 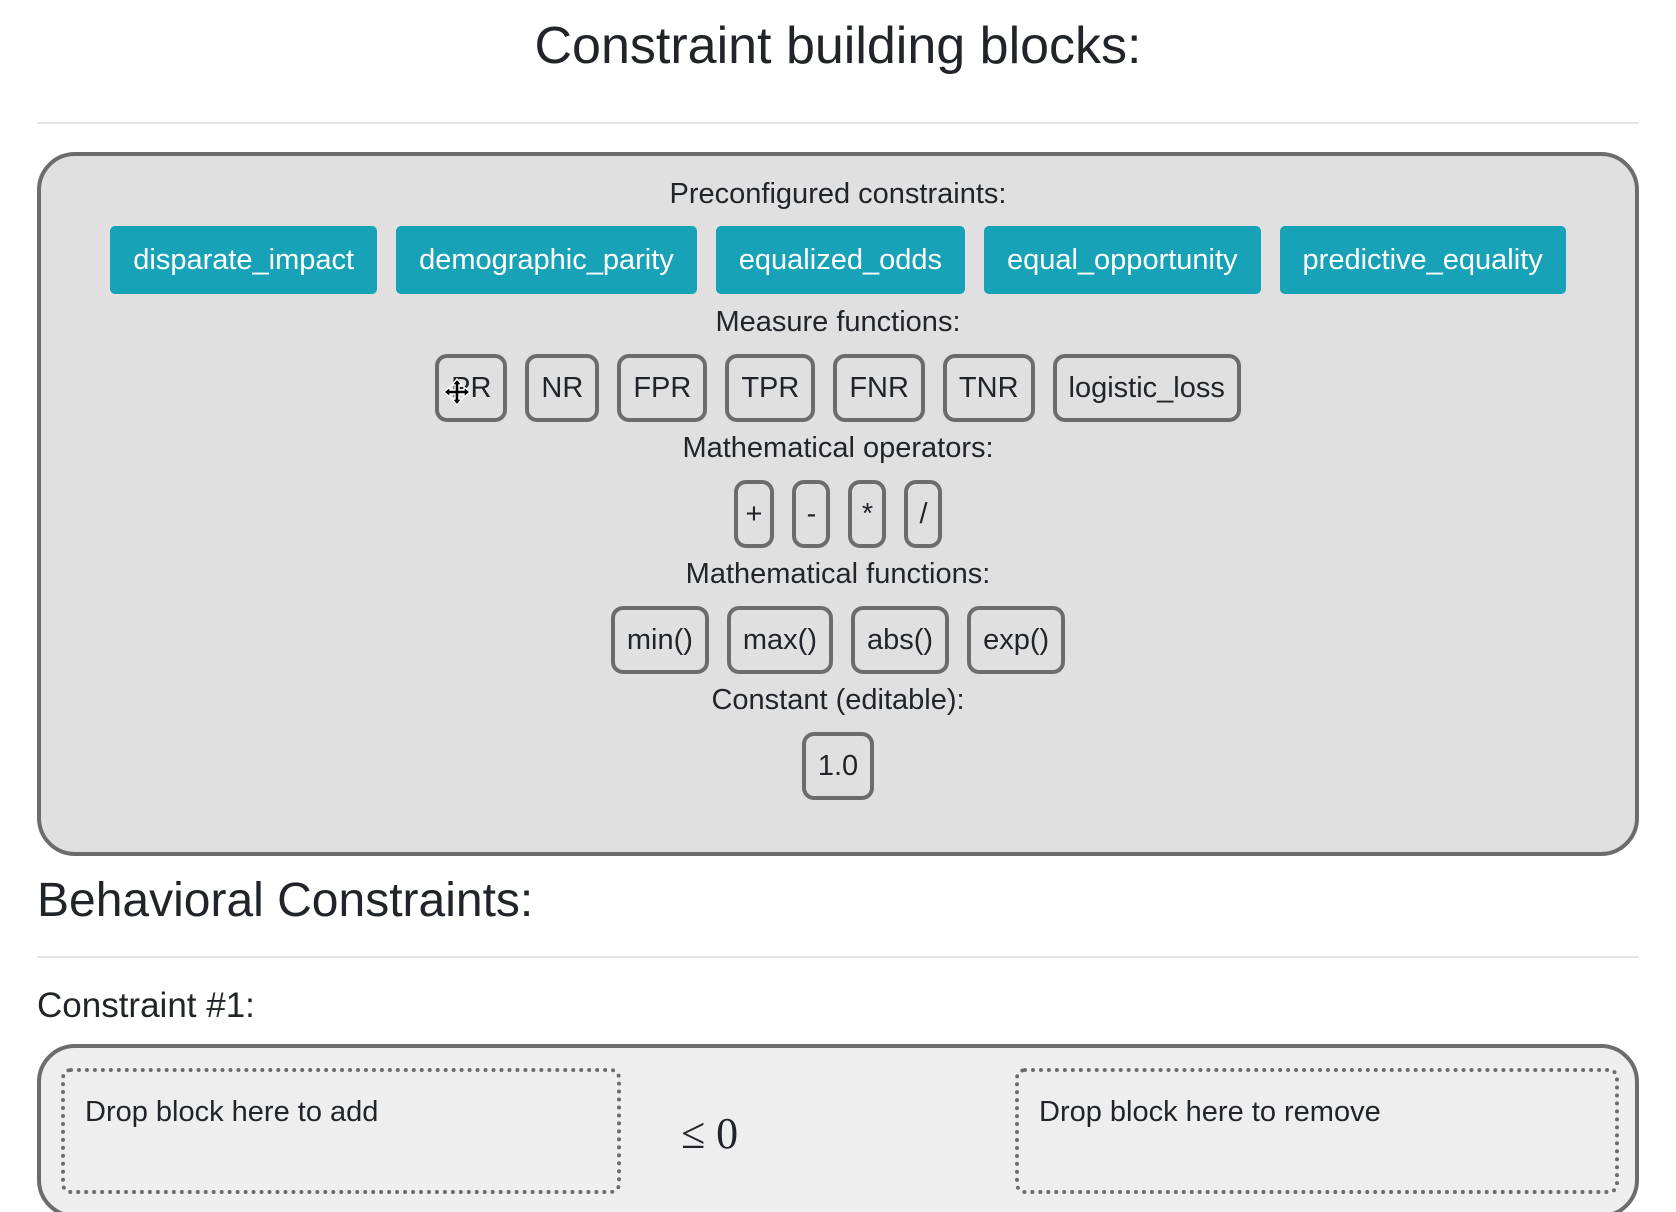 I want to click on preset-equalized-odds-button: equalized_odds, so click(x=840, y=260).